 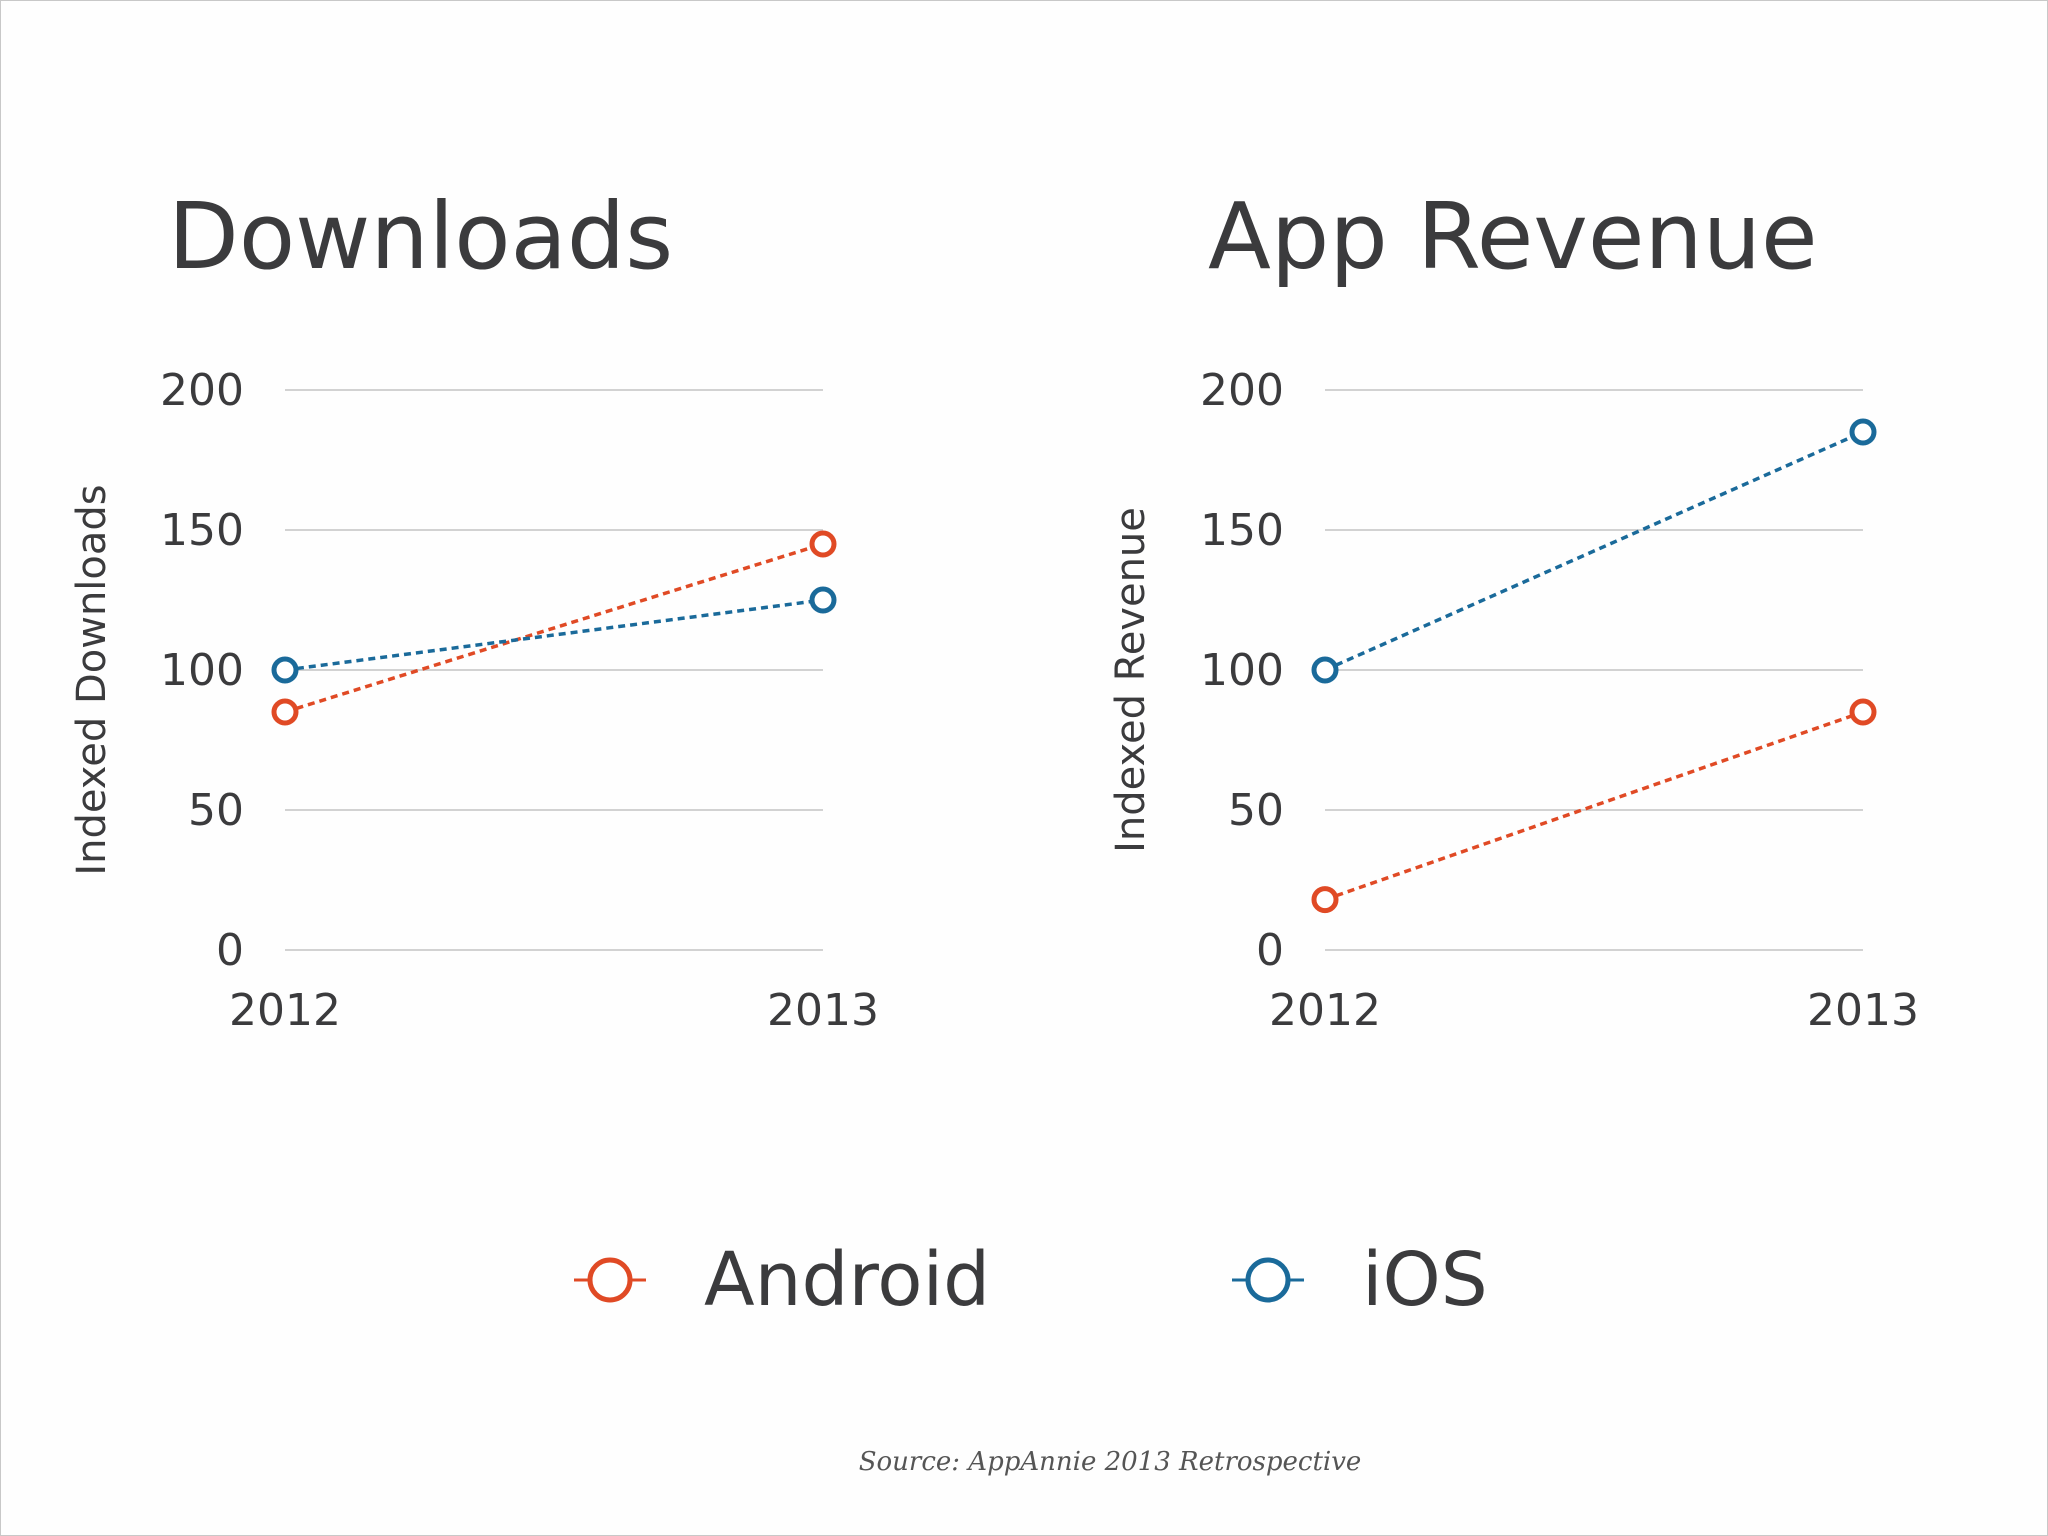 What do you see at coordinates (1110, 1462) in the screenshot?
I see `source-note: Source: AppAnnie 2013 Retrospective` at bounding box center [1110, 1462].